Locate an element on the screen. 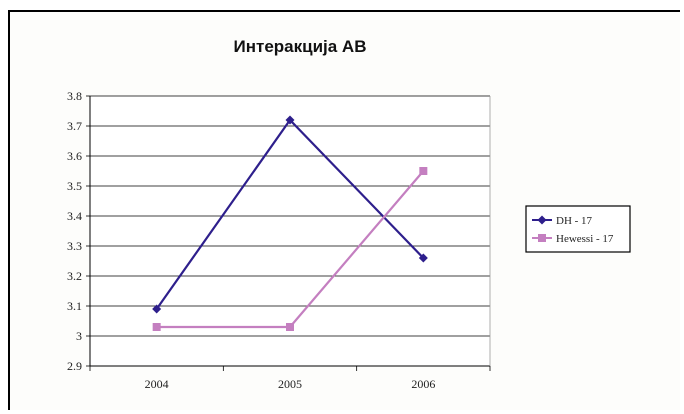 This screenshot has width=684, height=414. x-axis-ticks: 2004 2005 2006 is located at coordinates (290, 384).